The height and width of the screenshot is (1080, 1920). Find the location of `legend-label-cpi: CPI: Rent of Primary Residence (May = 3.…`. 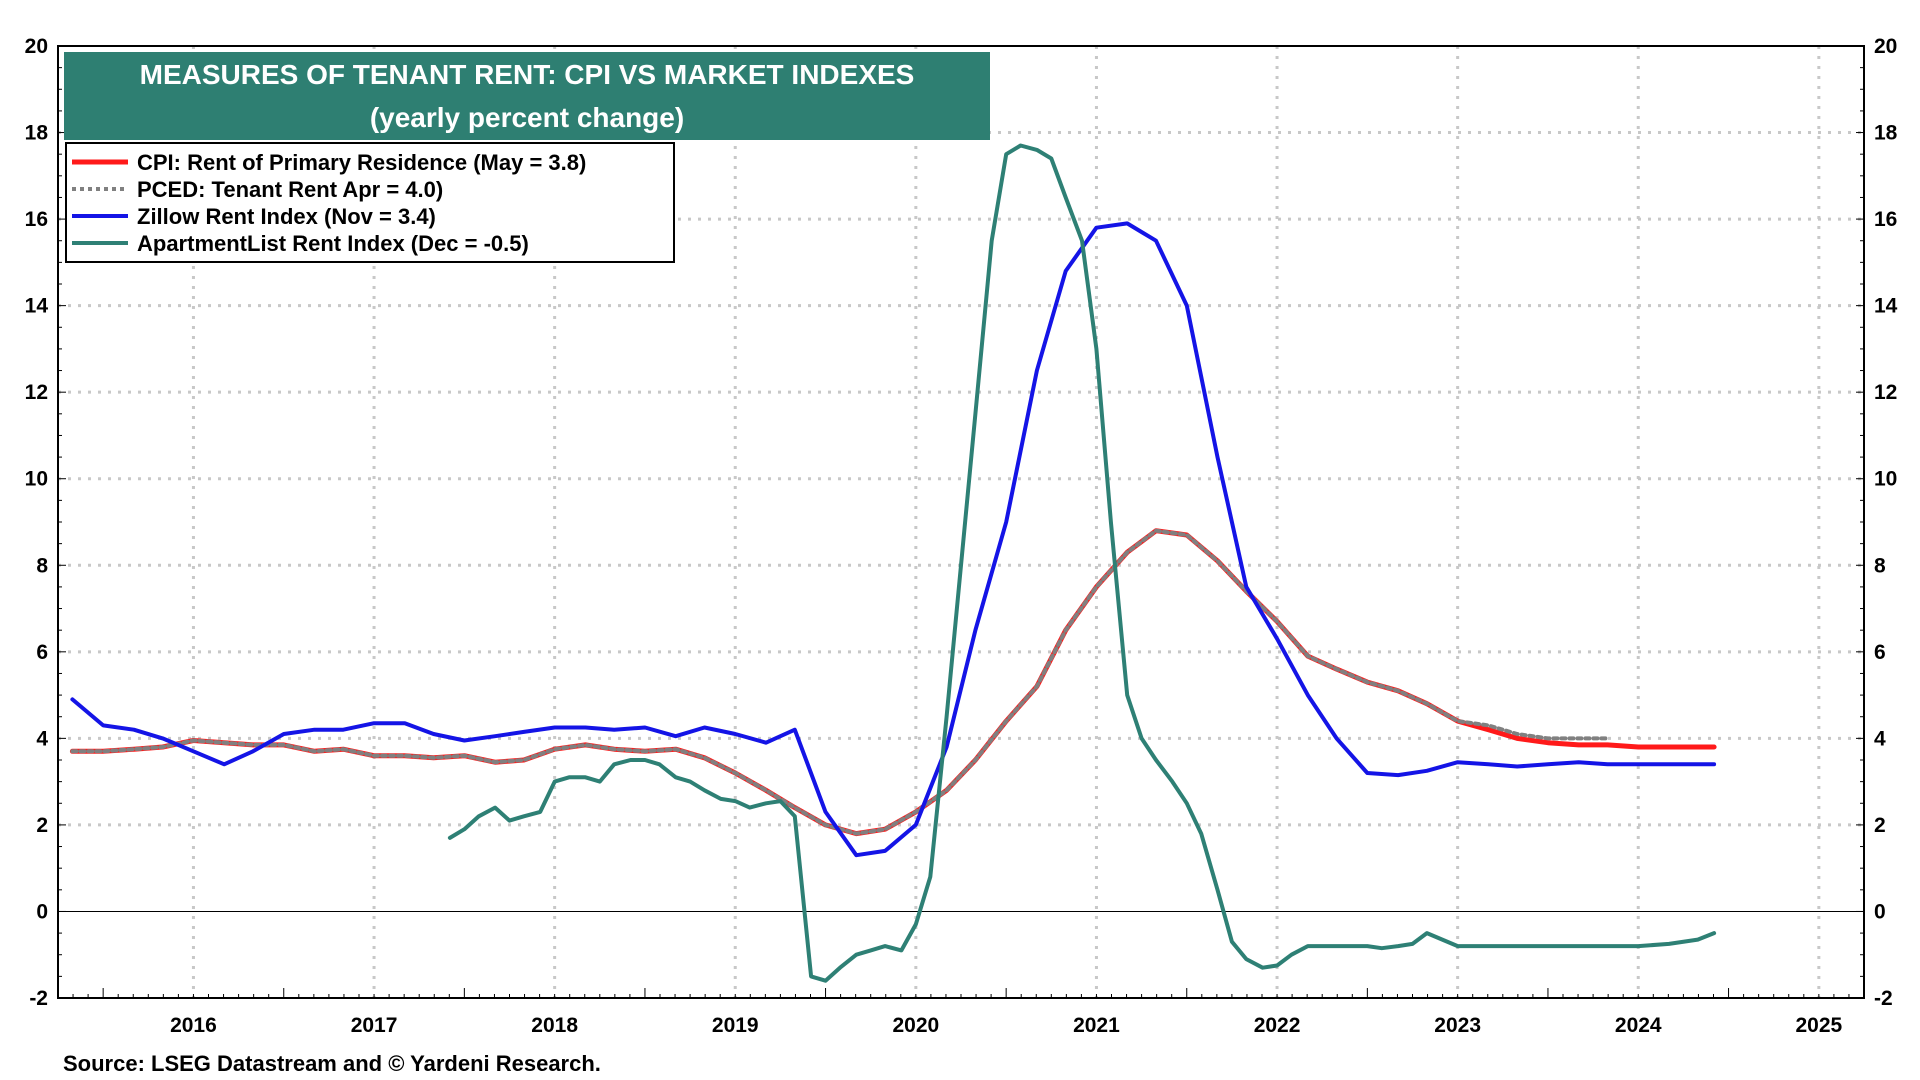

legend-label-cpi: CPI: Rent of Primary Residence (May = 3.… is located at coordinates (361, 162).